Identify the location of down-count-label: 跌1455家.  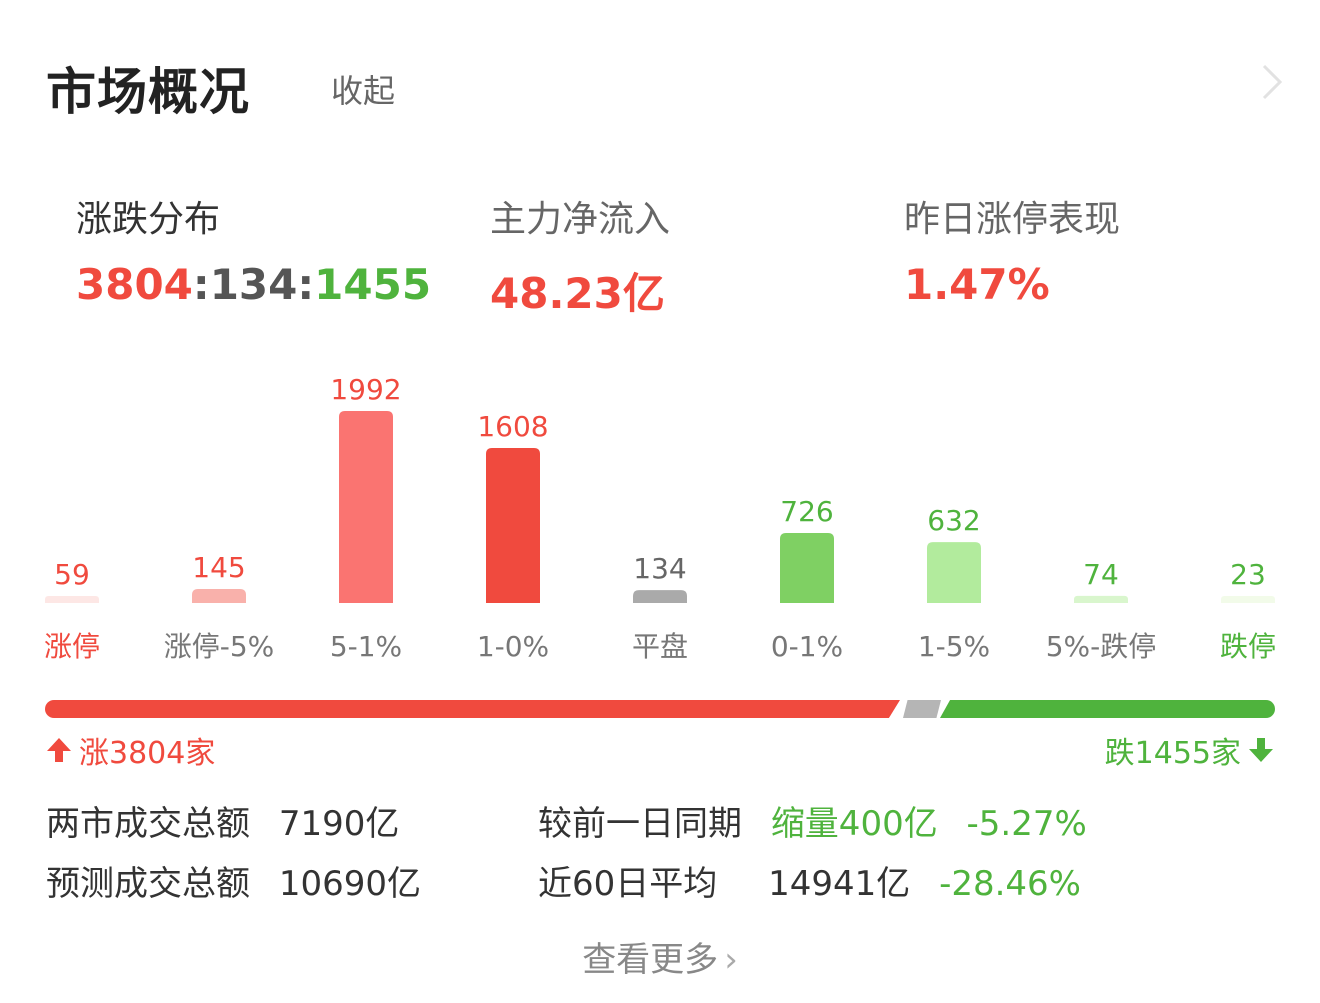
(1190, 750).